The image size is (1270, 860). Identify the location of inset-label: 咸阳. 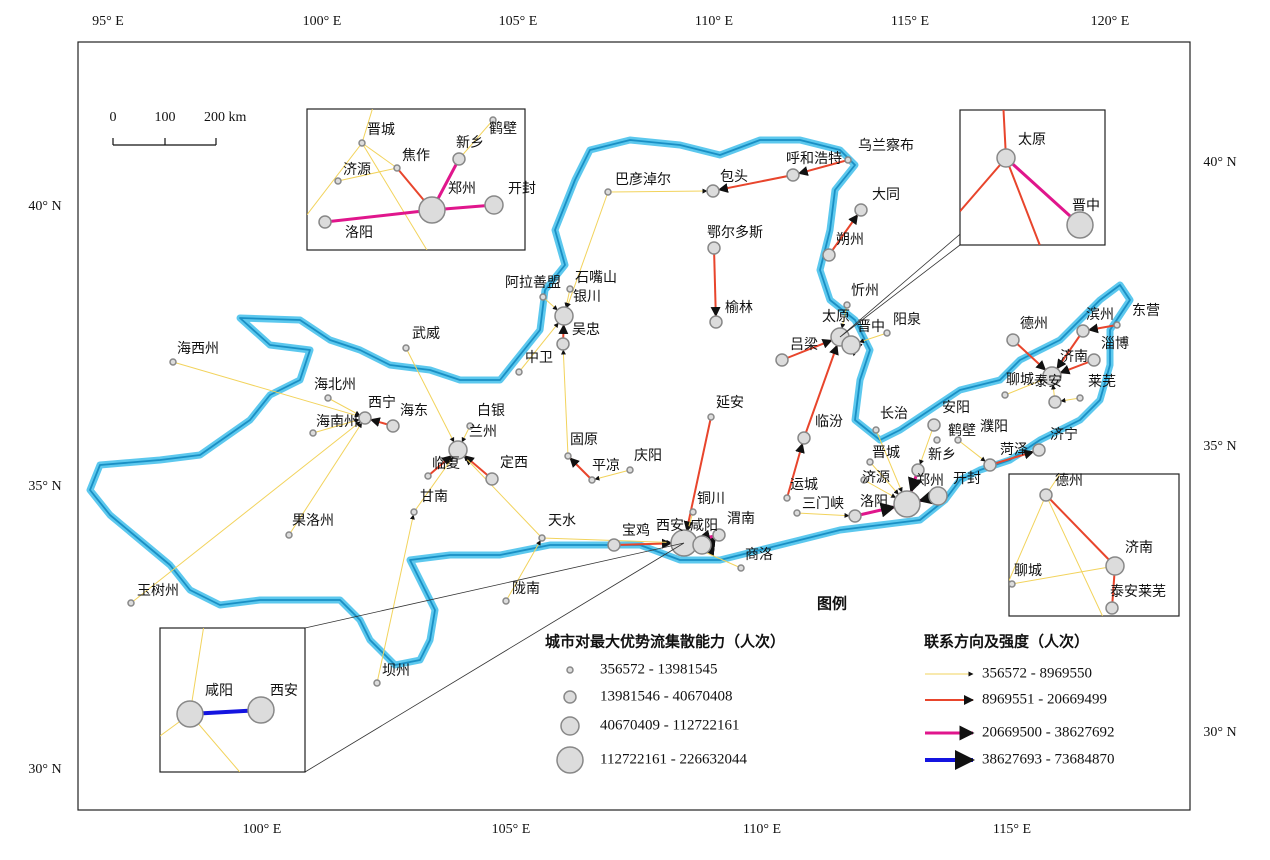
(219, 691).